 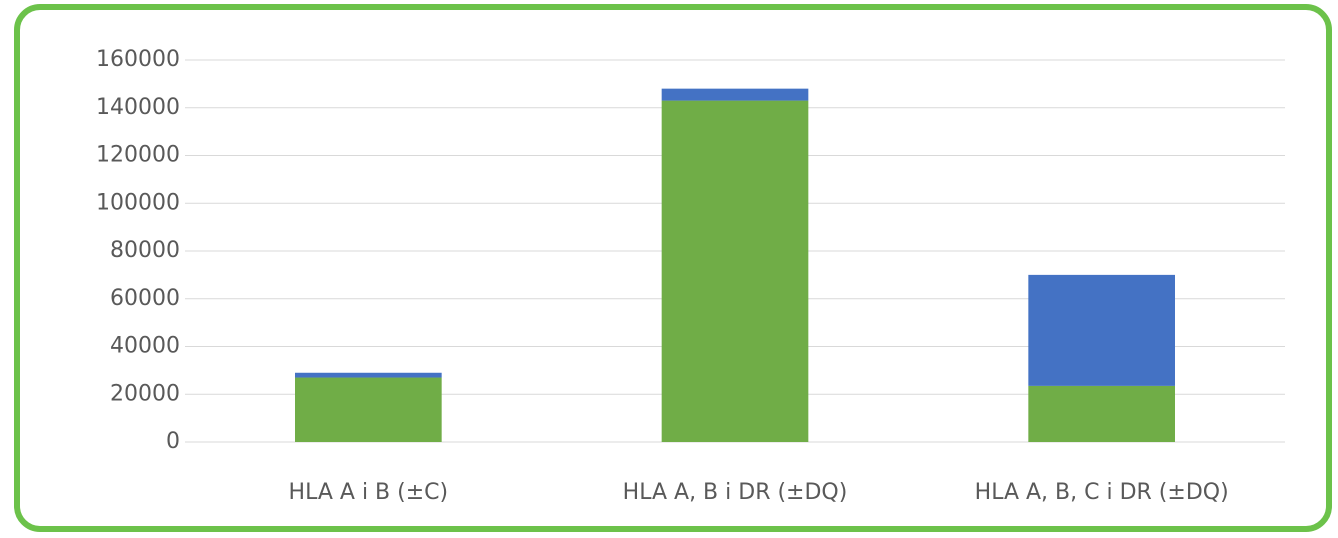 I want to click on y-tick-label: 160000, so click(x=138, y=59).